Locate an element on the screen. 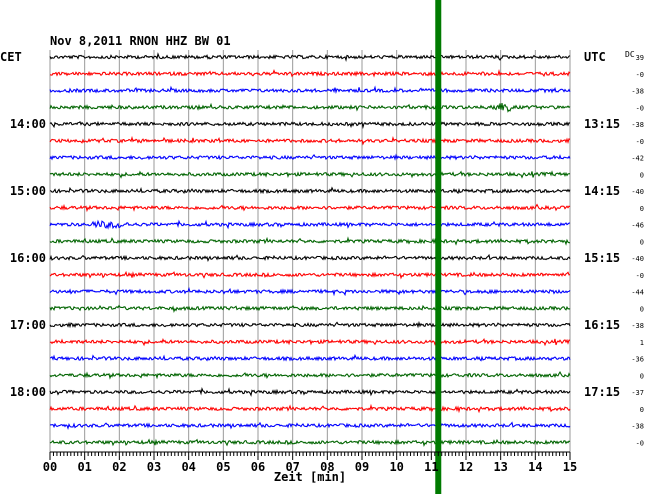 The width and height of the screenshot is (650, 494). right-hour-label-1: 13:15 is located at coordinates (602, 124).